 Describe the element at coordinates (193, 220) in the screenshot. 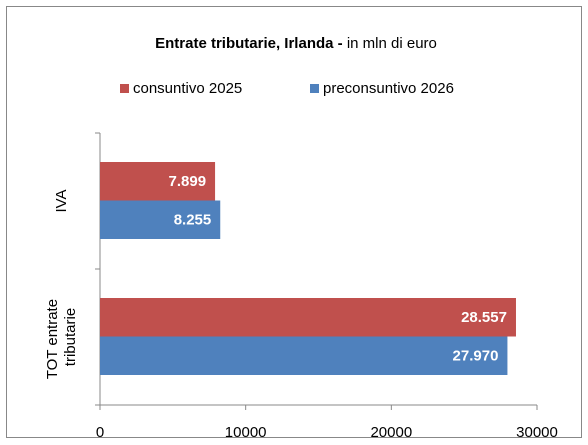

I see `value-label: 8.255` at that location.